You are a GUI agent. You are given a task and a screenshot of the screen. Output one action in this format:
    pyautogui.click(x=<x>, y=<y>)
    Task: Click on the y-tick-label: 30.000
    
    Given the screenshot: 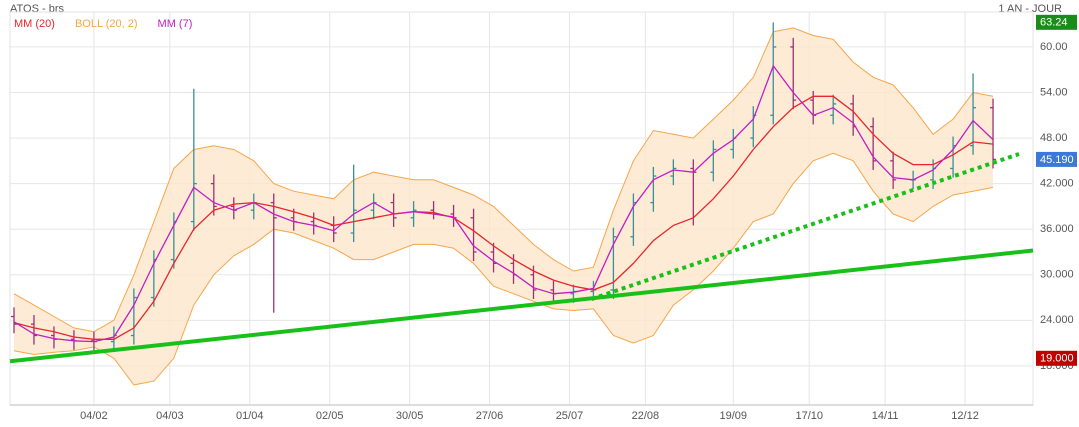 What is the action you would take?
    pyautogui.click(x=1057, y=275)
    